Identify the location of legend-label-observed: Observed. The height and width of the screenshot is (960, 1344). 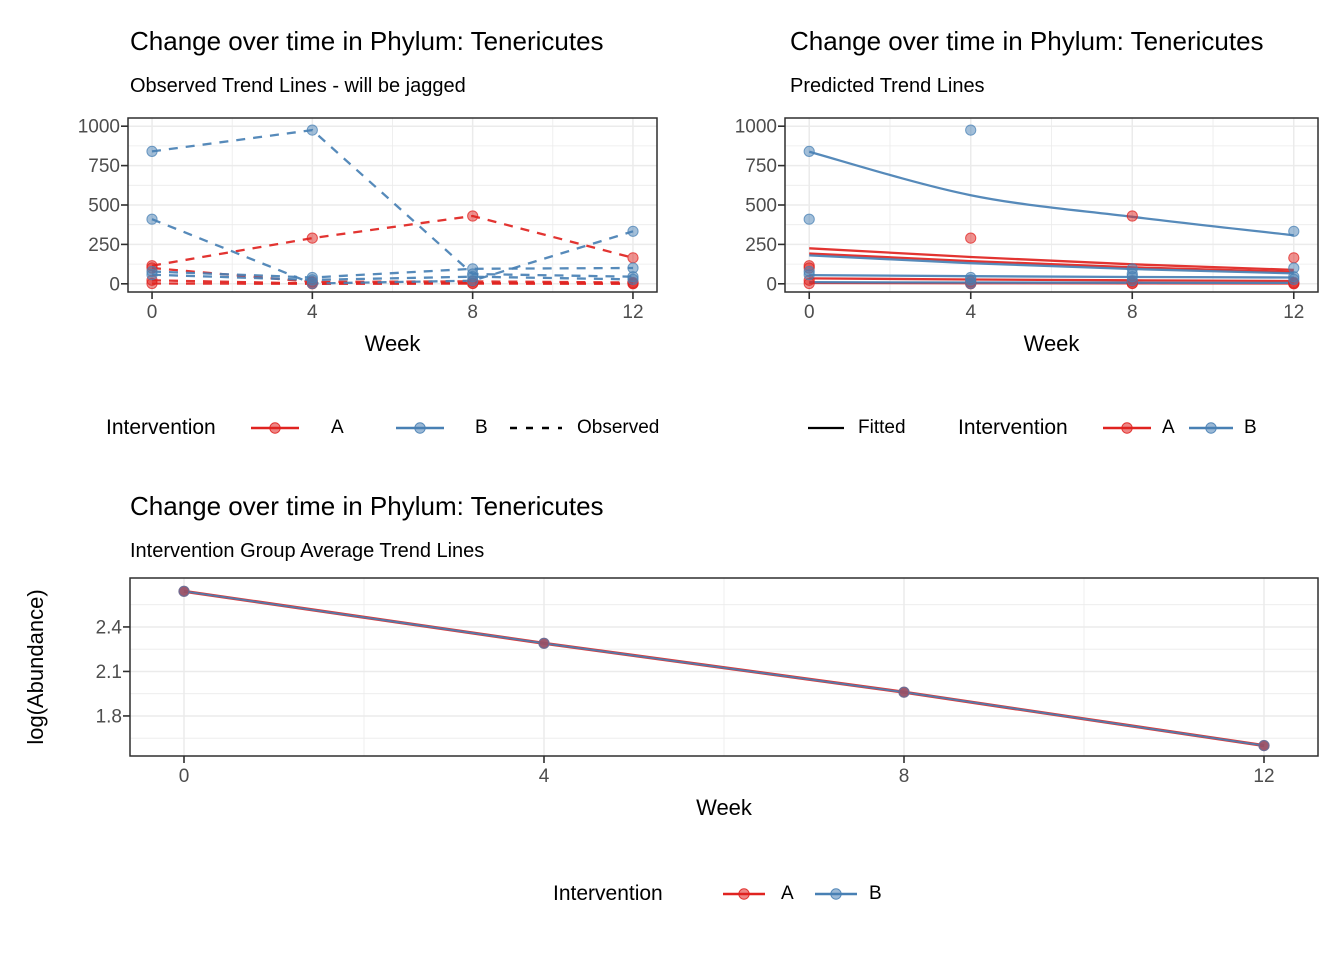
(618, 427).